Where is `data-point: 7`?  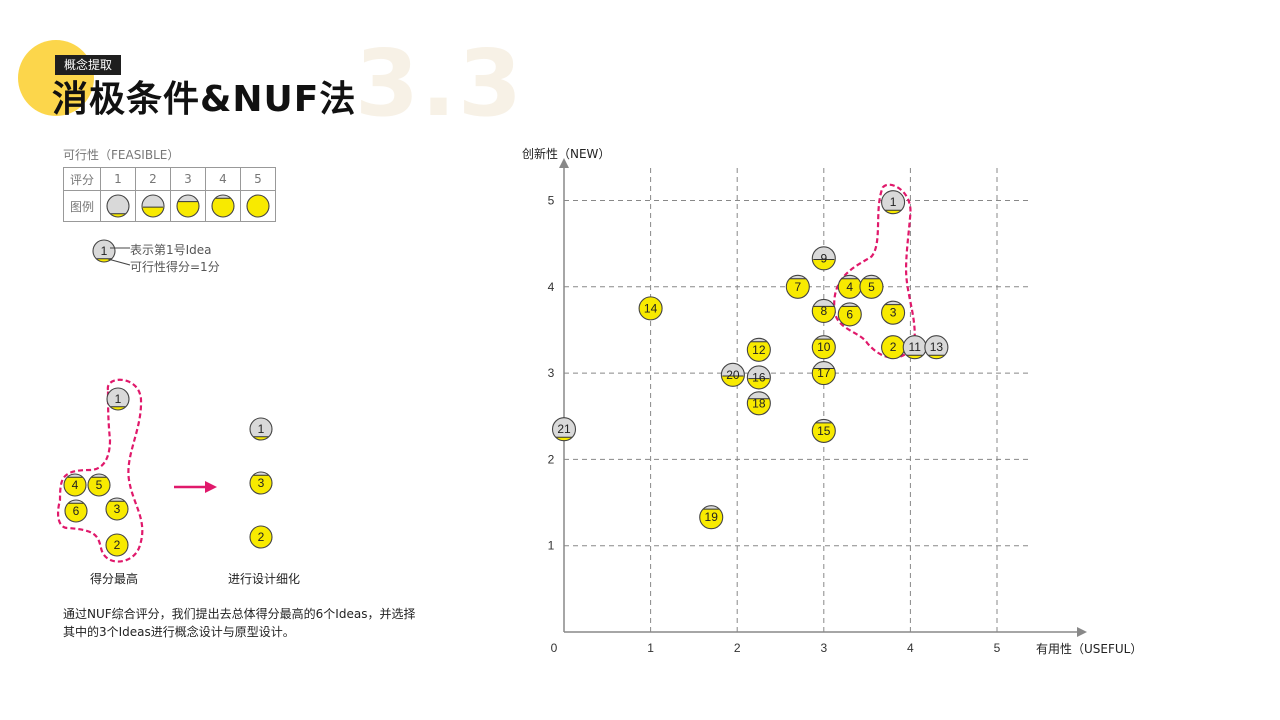
data-point: 7 is located at coordinates (797, 286).